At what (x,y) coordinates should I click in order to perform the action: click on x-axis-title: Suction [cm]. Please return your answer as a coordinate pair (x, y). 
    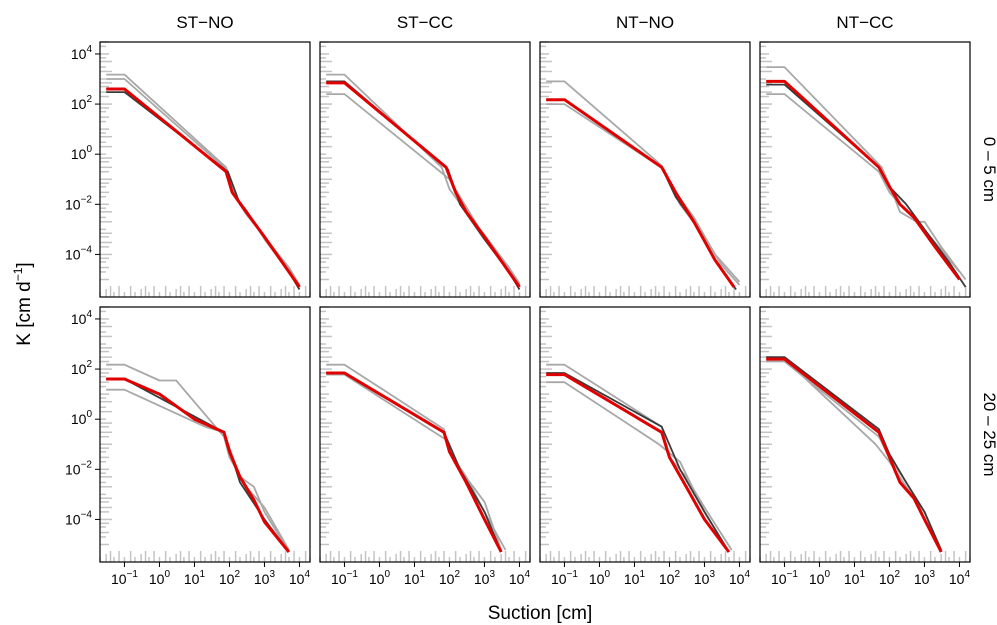
    Looking at the image, I should click on (540, 613).